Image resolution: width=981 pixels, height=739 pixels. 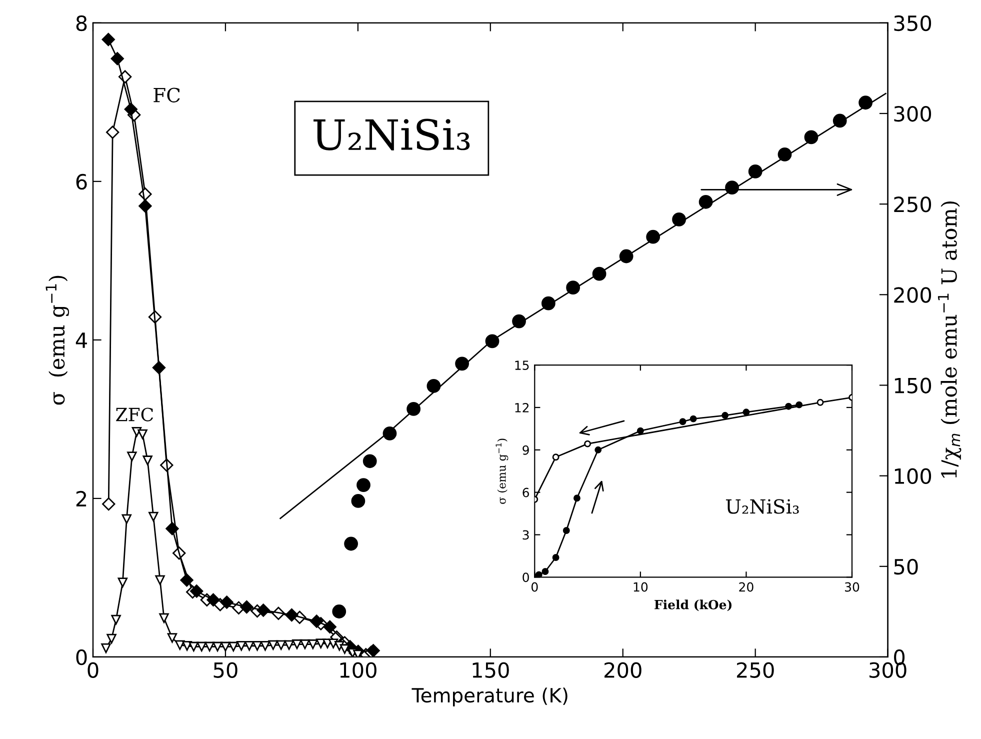 I want to click on y2-tick-label: 350, so click(x=913, y=23).